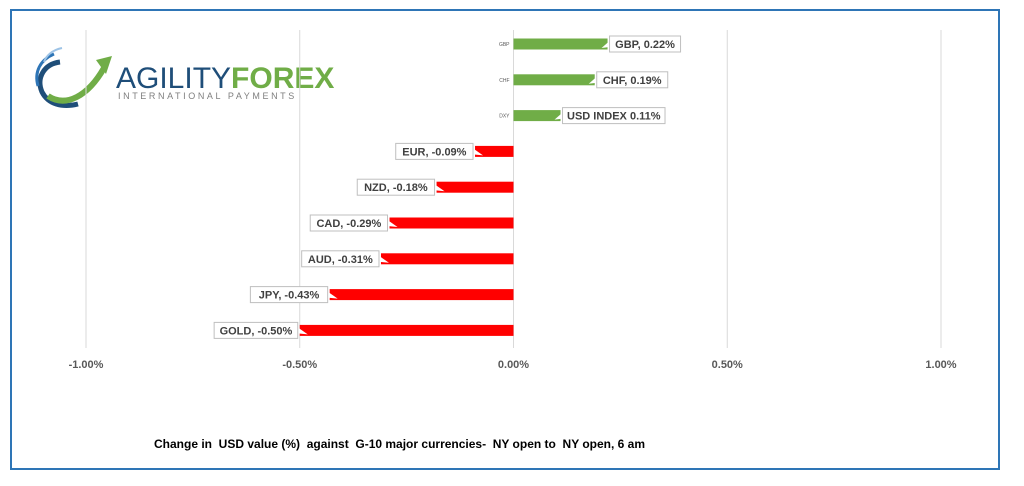 The height and width of the screenshot is (486, 1024). Describe the element at coordinates (299, 365) in the screenshot. I see `x-tick-label: -0.50%` at that location.